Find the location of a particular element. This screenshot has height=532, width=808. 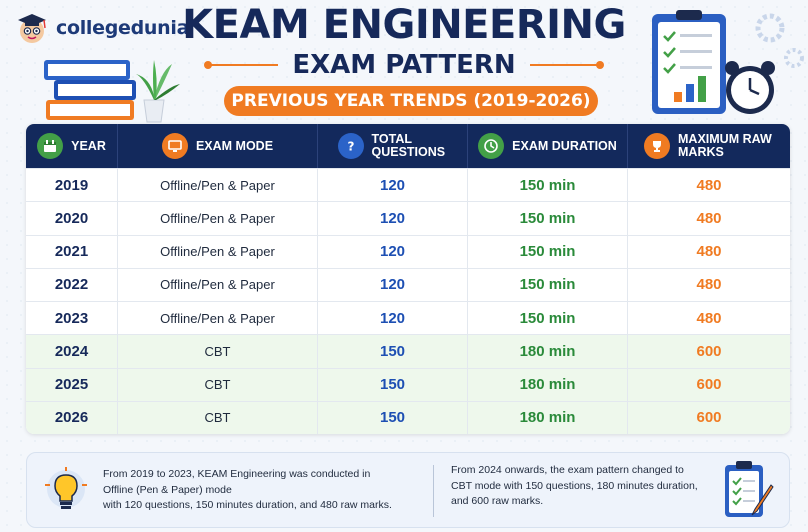

question-icon: ? is located at coordinates (350, 146).